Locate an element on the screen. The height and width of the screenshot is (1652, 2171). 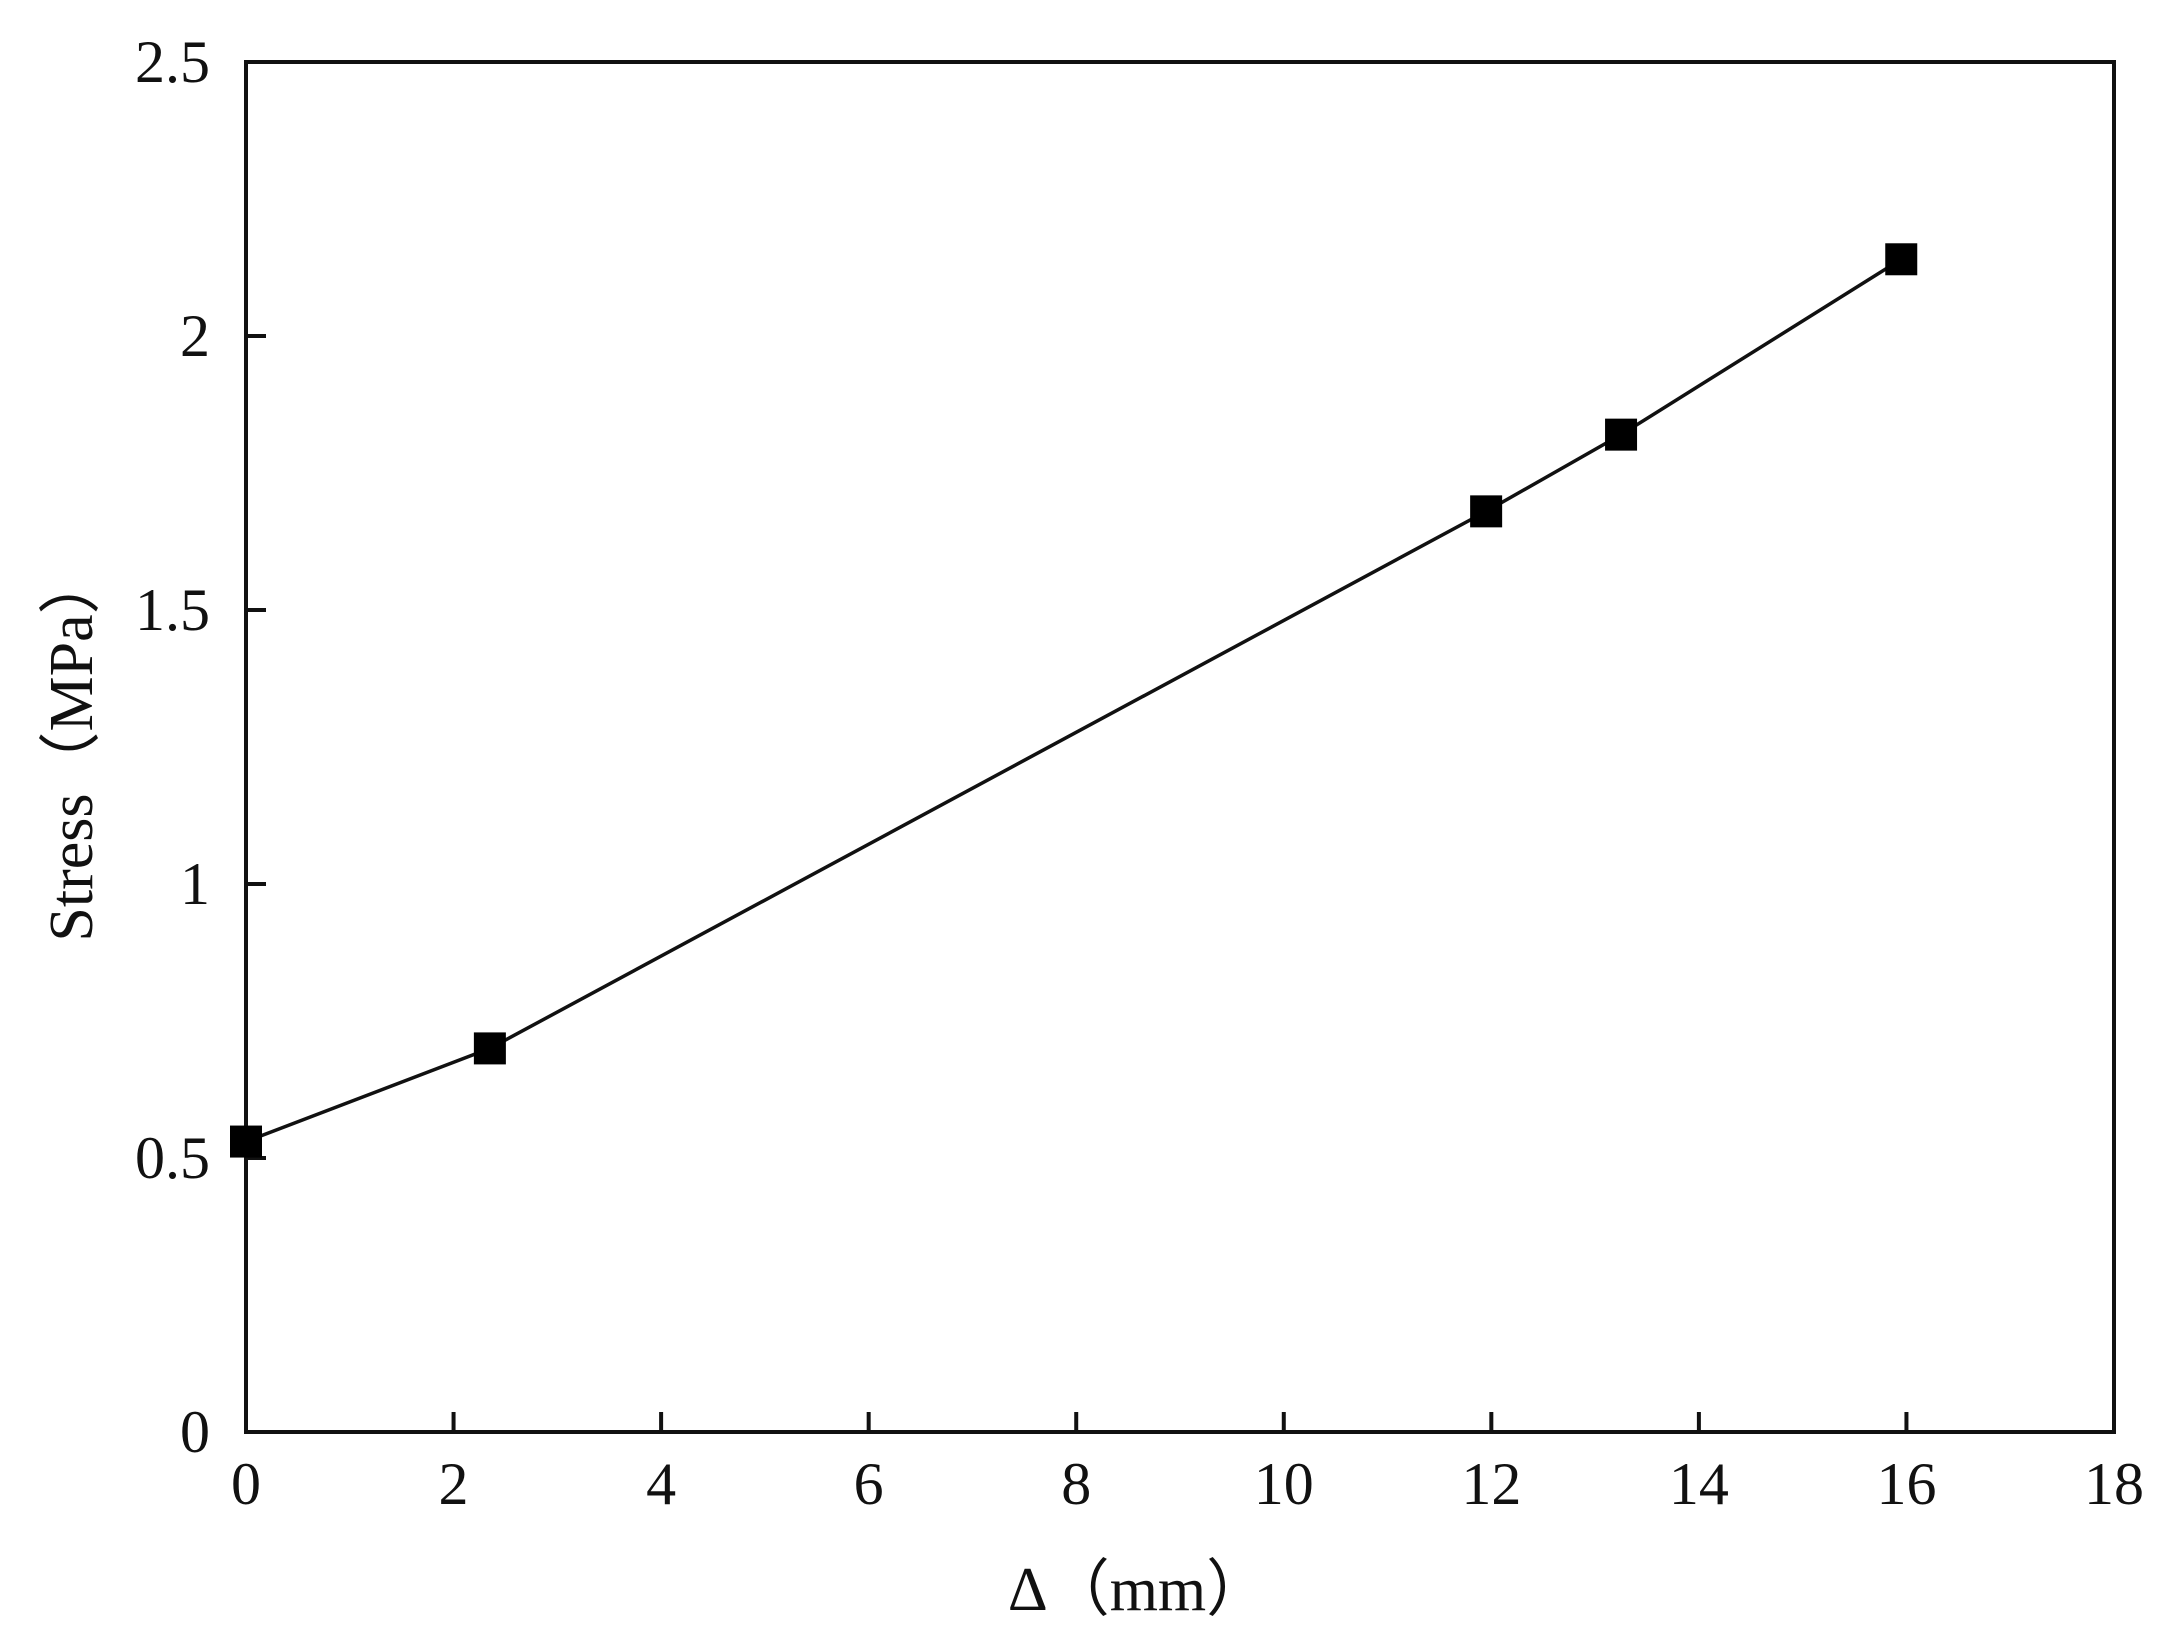
x-tick-label: 0 is located at coordinates (246, 1484).